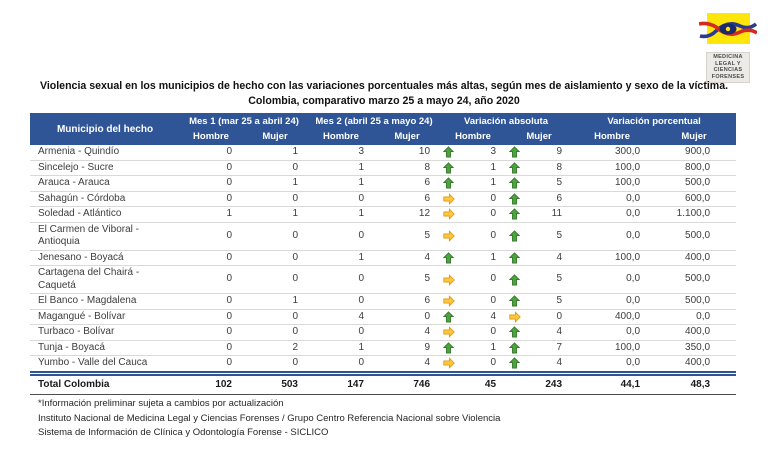  What do you see at coordinates (612, 153) in the screenshot?
I see `variacion-porcentual-hombre-cell: 300,0` at bounding box center [612, 153].